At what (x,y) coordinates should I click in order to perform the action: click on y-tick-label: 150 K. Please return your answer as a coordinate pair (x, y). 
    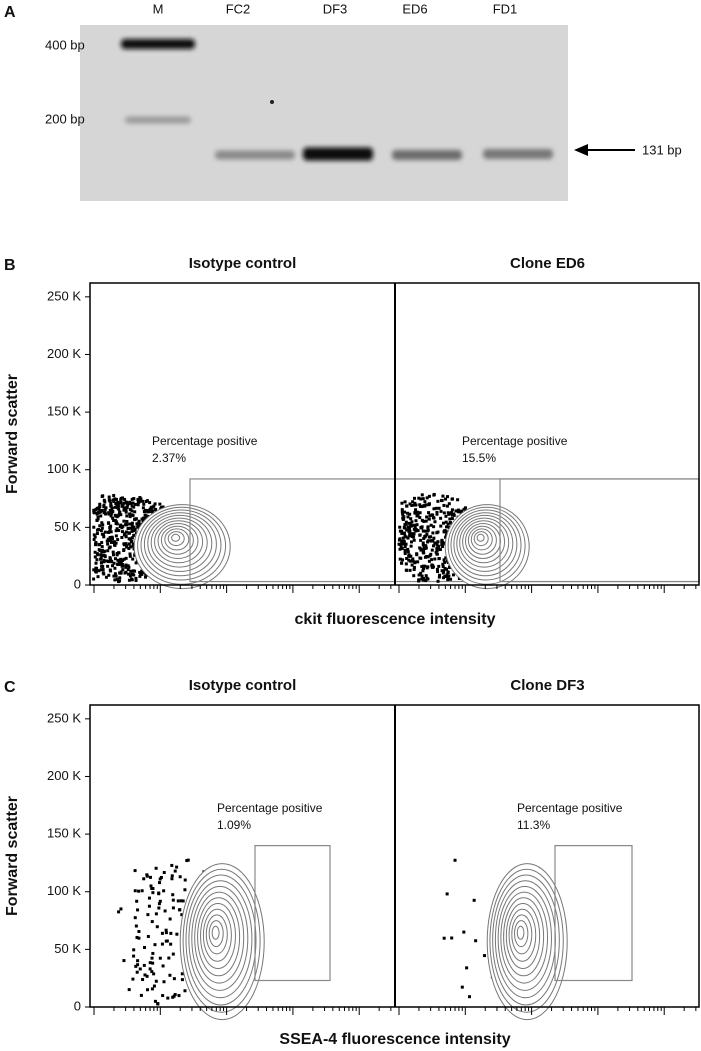
    Looking at the image, I should click on (64, 833).